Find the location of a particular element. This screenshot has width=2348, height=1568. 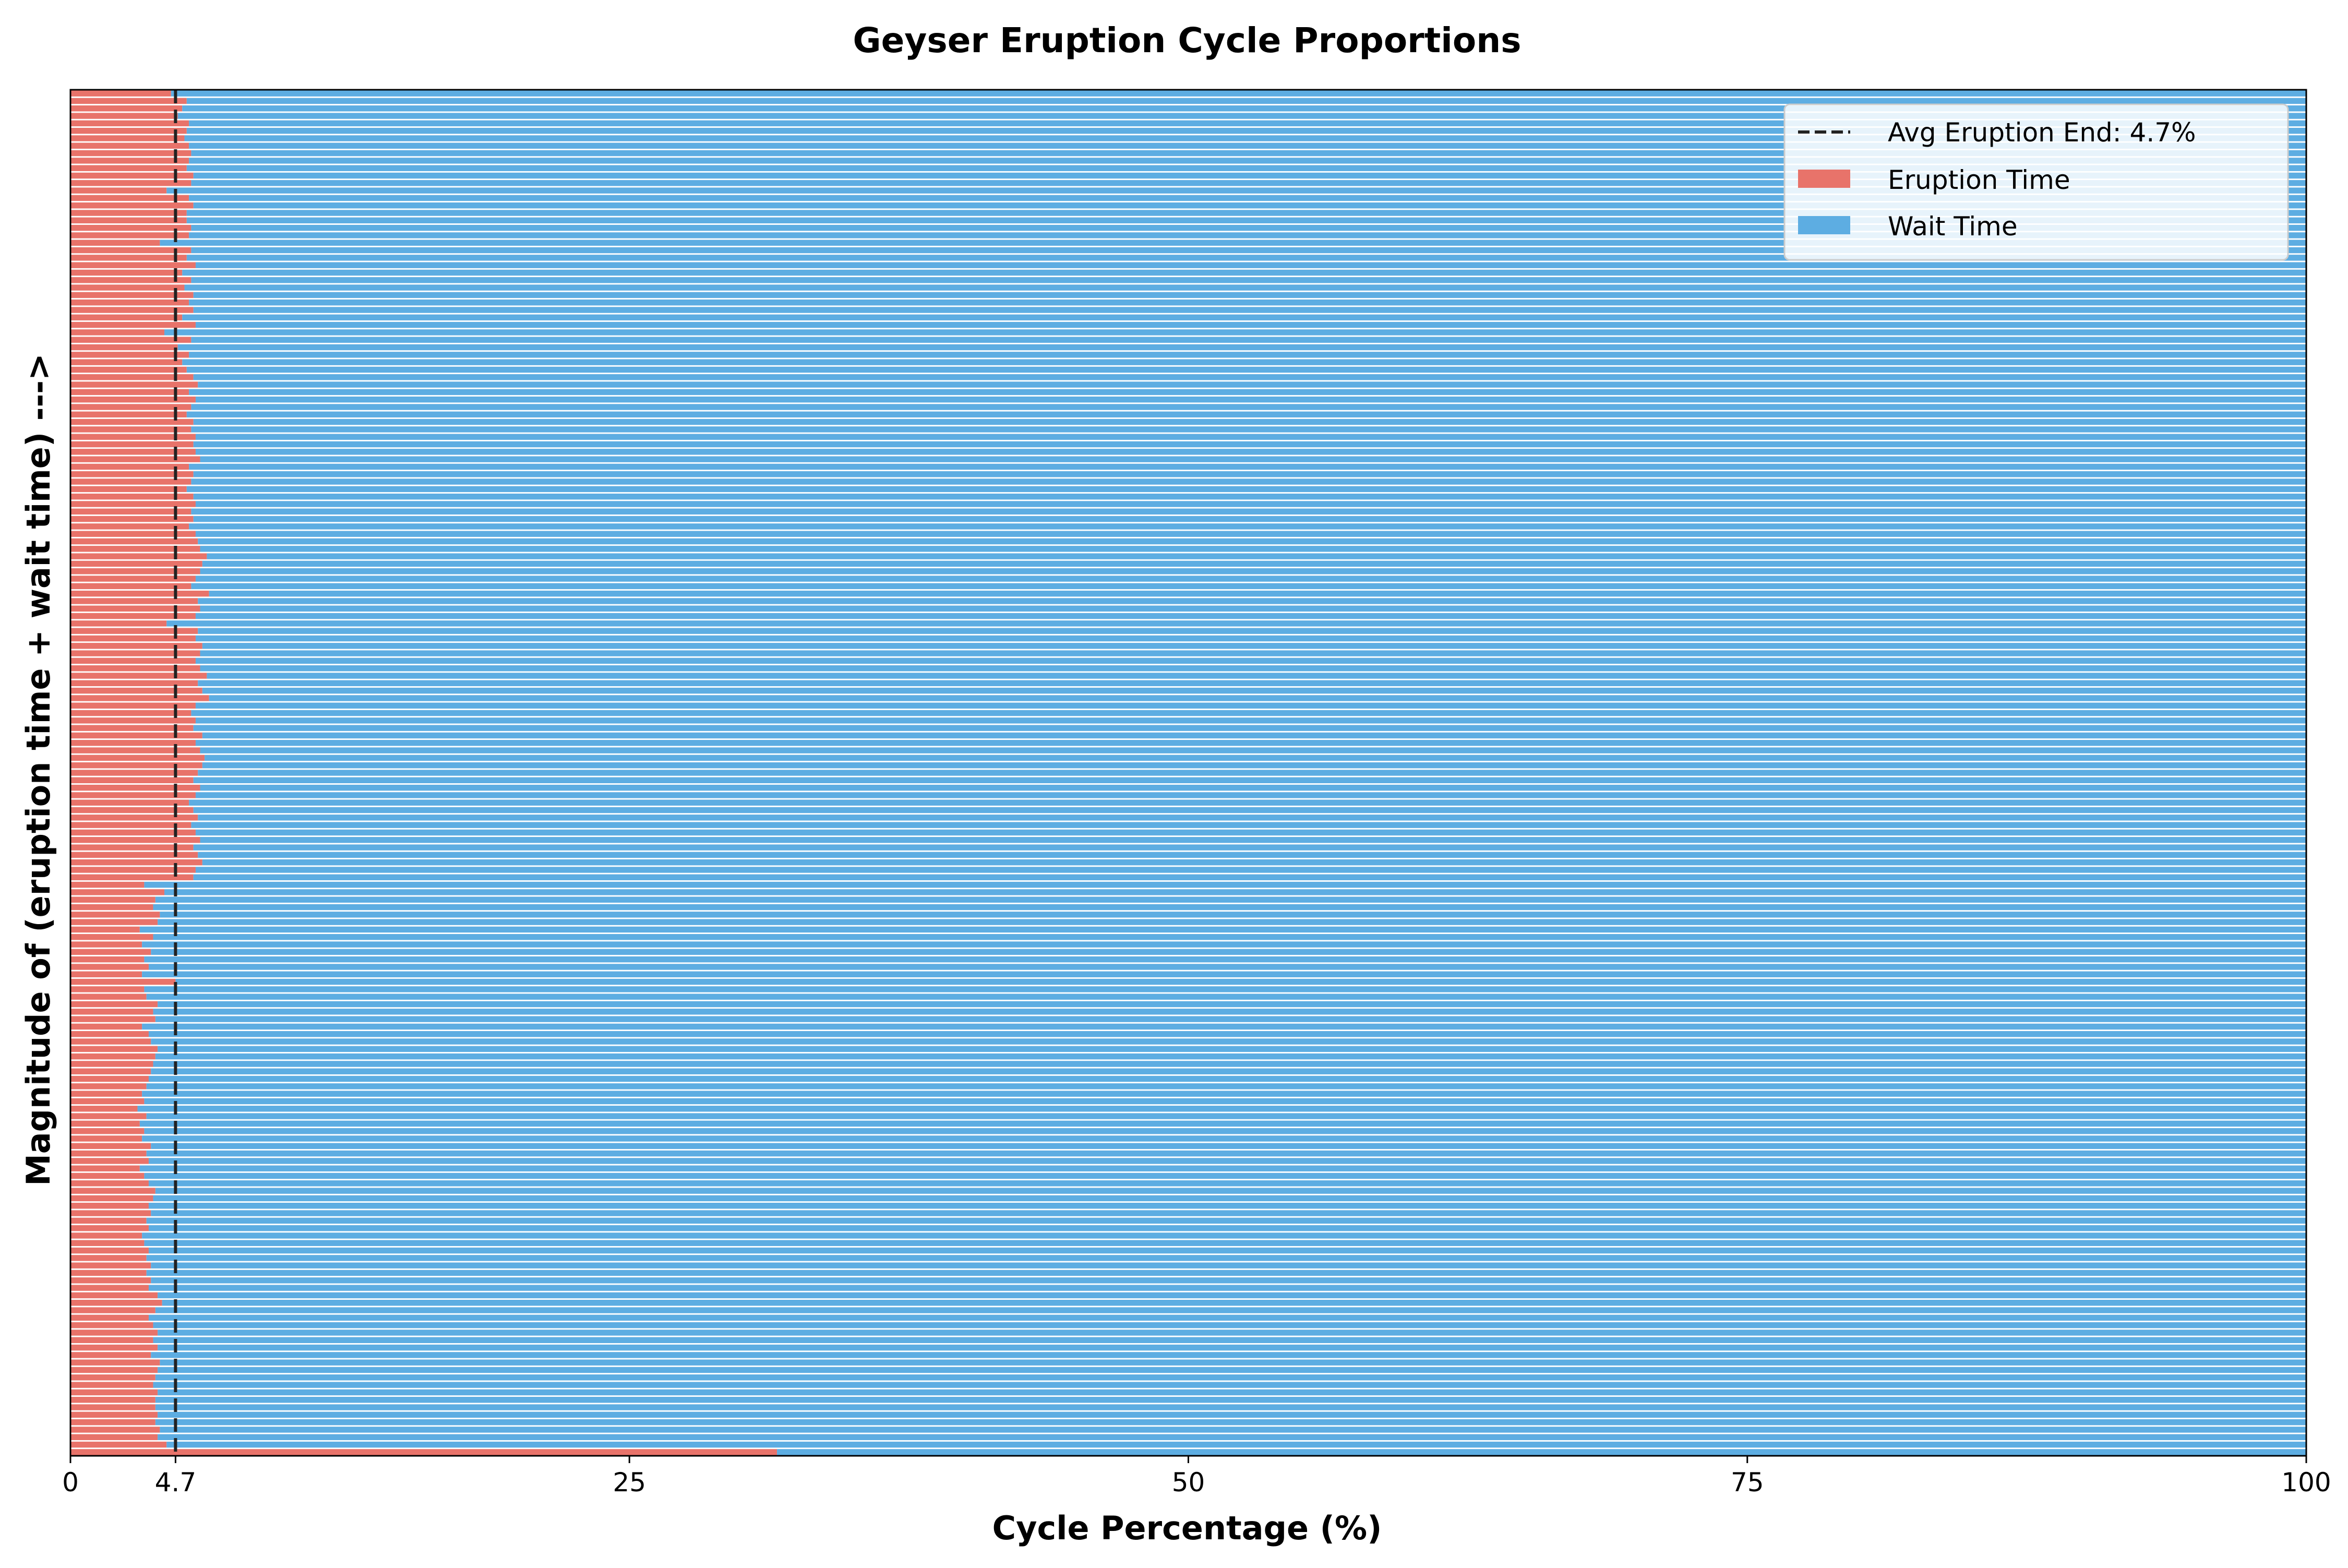

x-tick-label: 50 is located at coordinates (1189, 1483).